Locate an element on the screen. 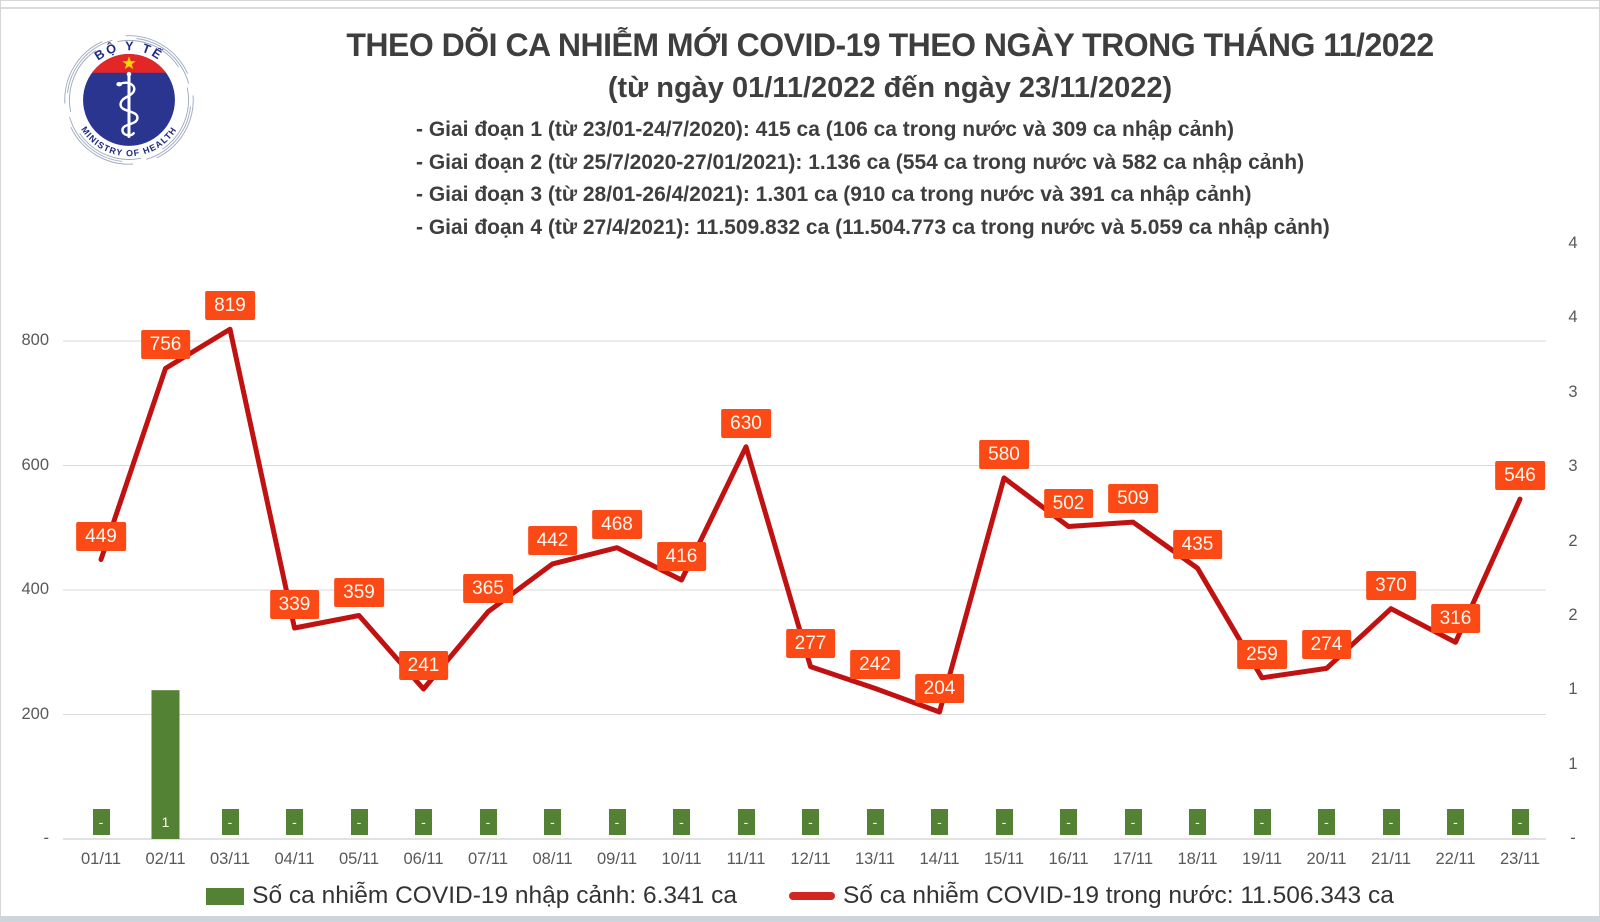 Image resolution: width=1600 pixels, height=922 pixels. domestic-cases-line-icon is located at coordinates (811, 896).